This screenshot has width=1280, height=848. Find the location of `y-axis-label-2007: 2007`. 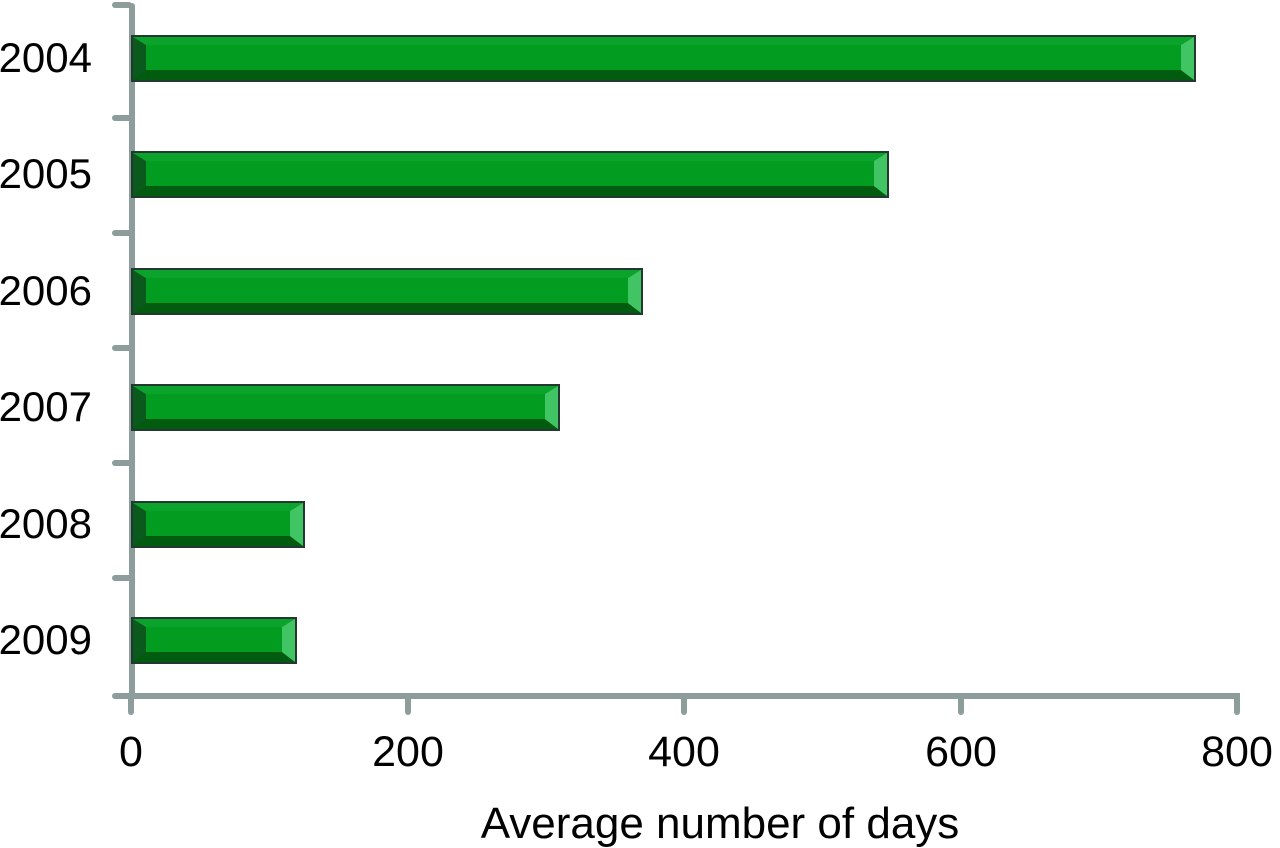

y-axis-label-2007: 2007 is located at coordinates (46, 406).